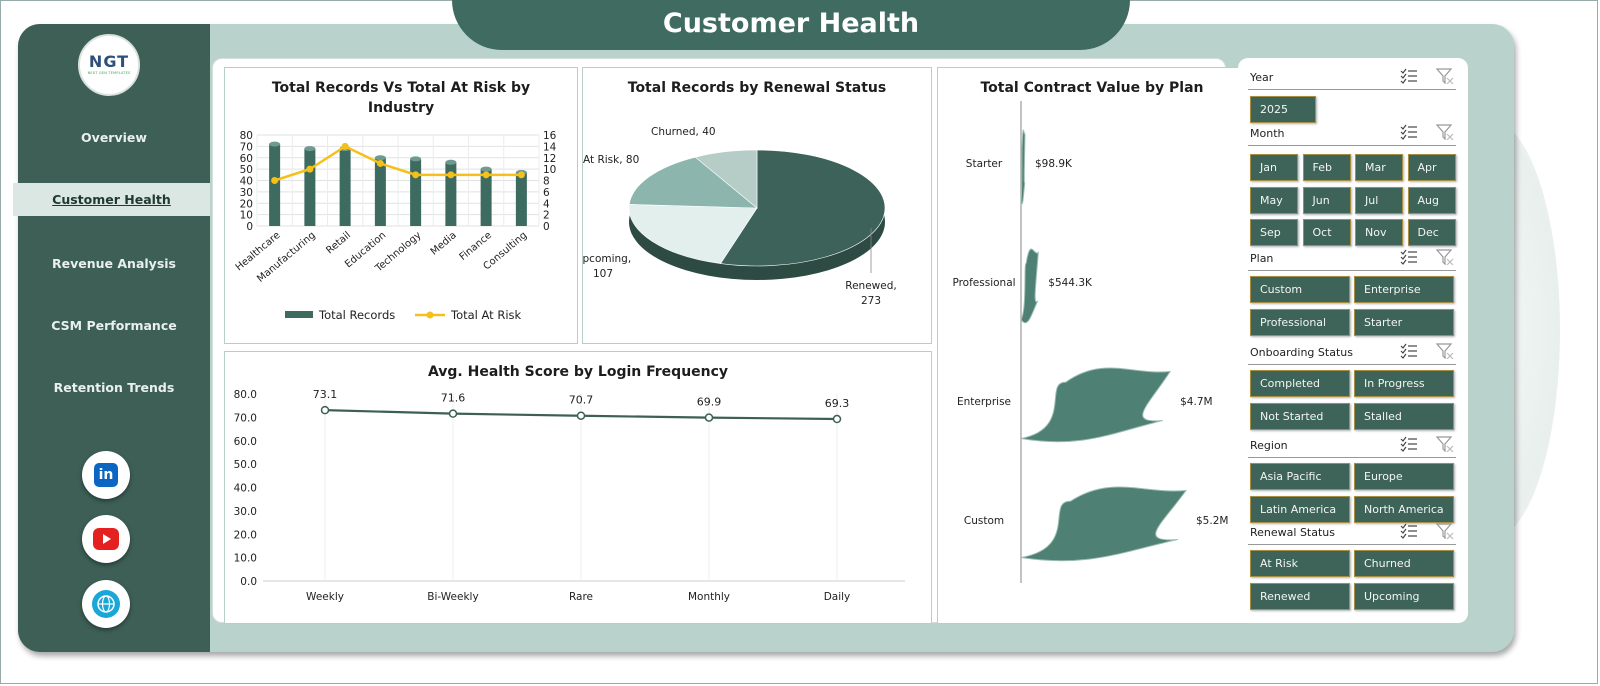  Describe the element at coordinates (1326, 200) in the screenshot. I see `slicer-option-month-jun: Jun` at that location.